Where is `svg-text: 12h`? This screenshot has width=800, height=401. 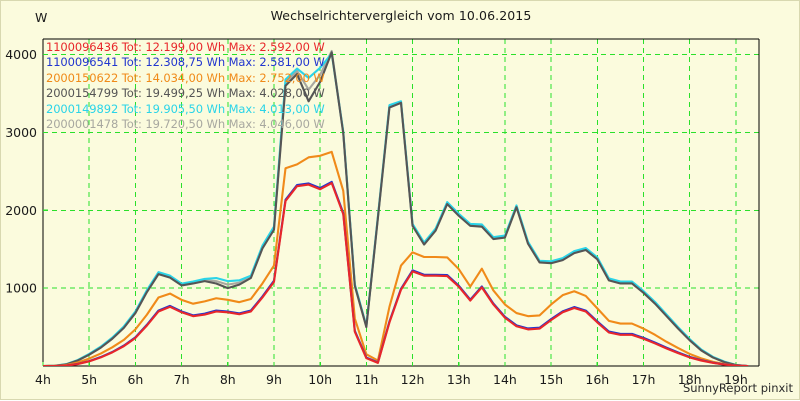
svg-text: 12h is located at coordinates (413, 379).